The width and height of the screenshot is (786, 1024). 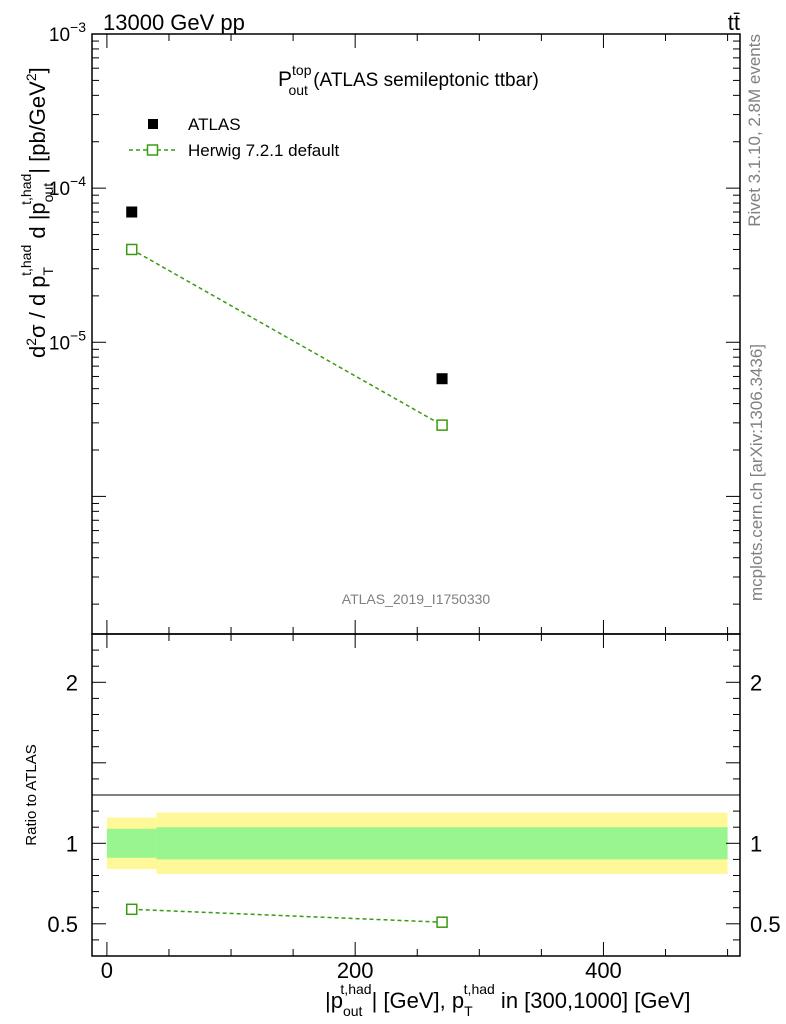 I want to click on ratio-y-tick-label-right-0: 0.5, so click(x=765, y=924).